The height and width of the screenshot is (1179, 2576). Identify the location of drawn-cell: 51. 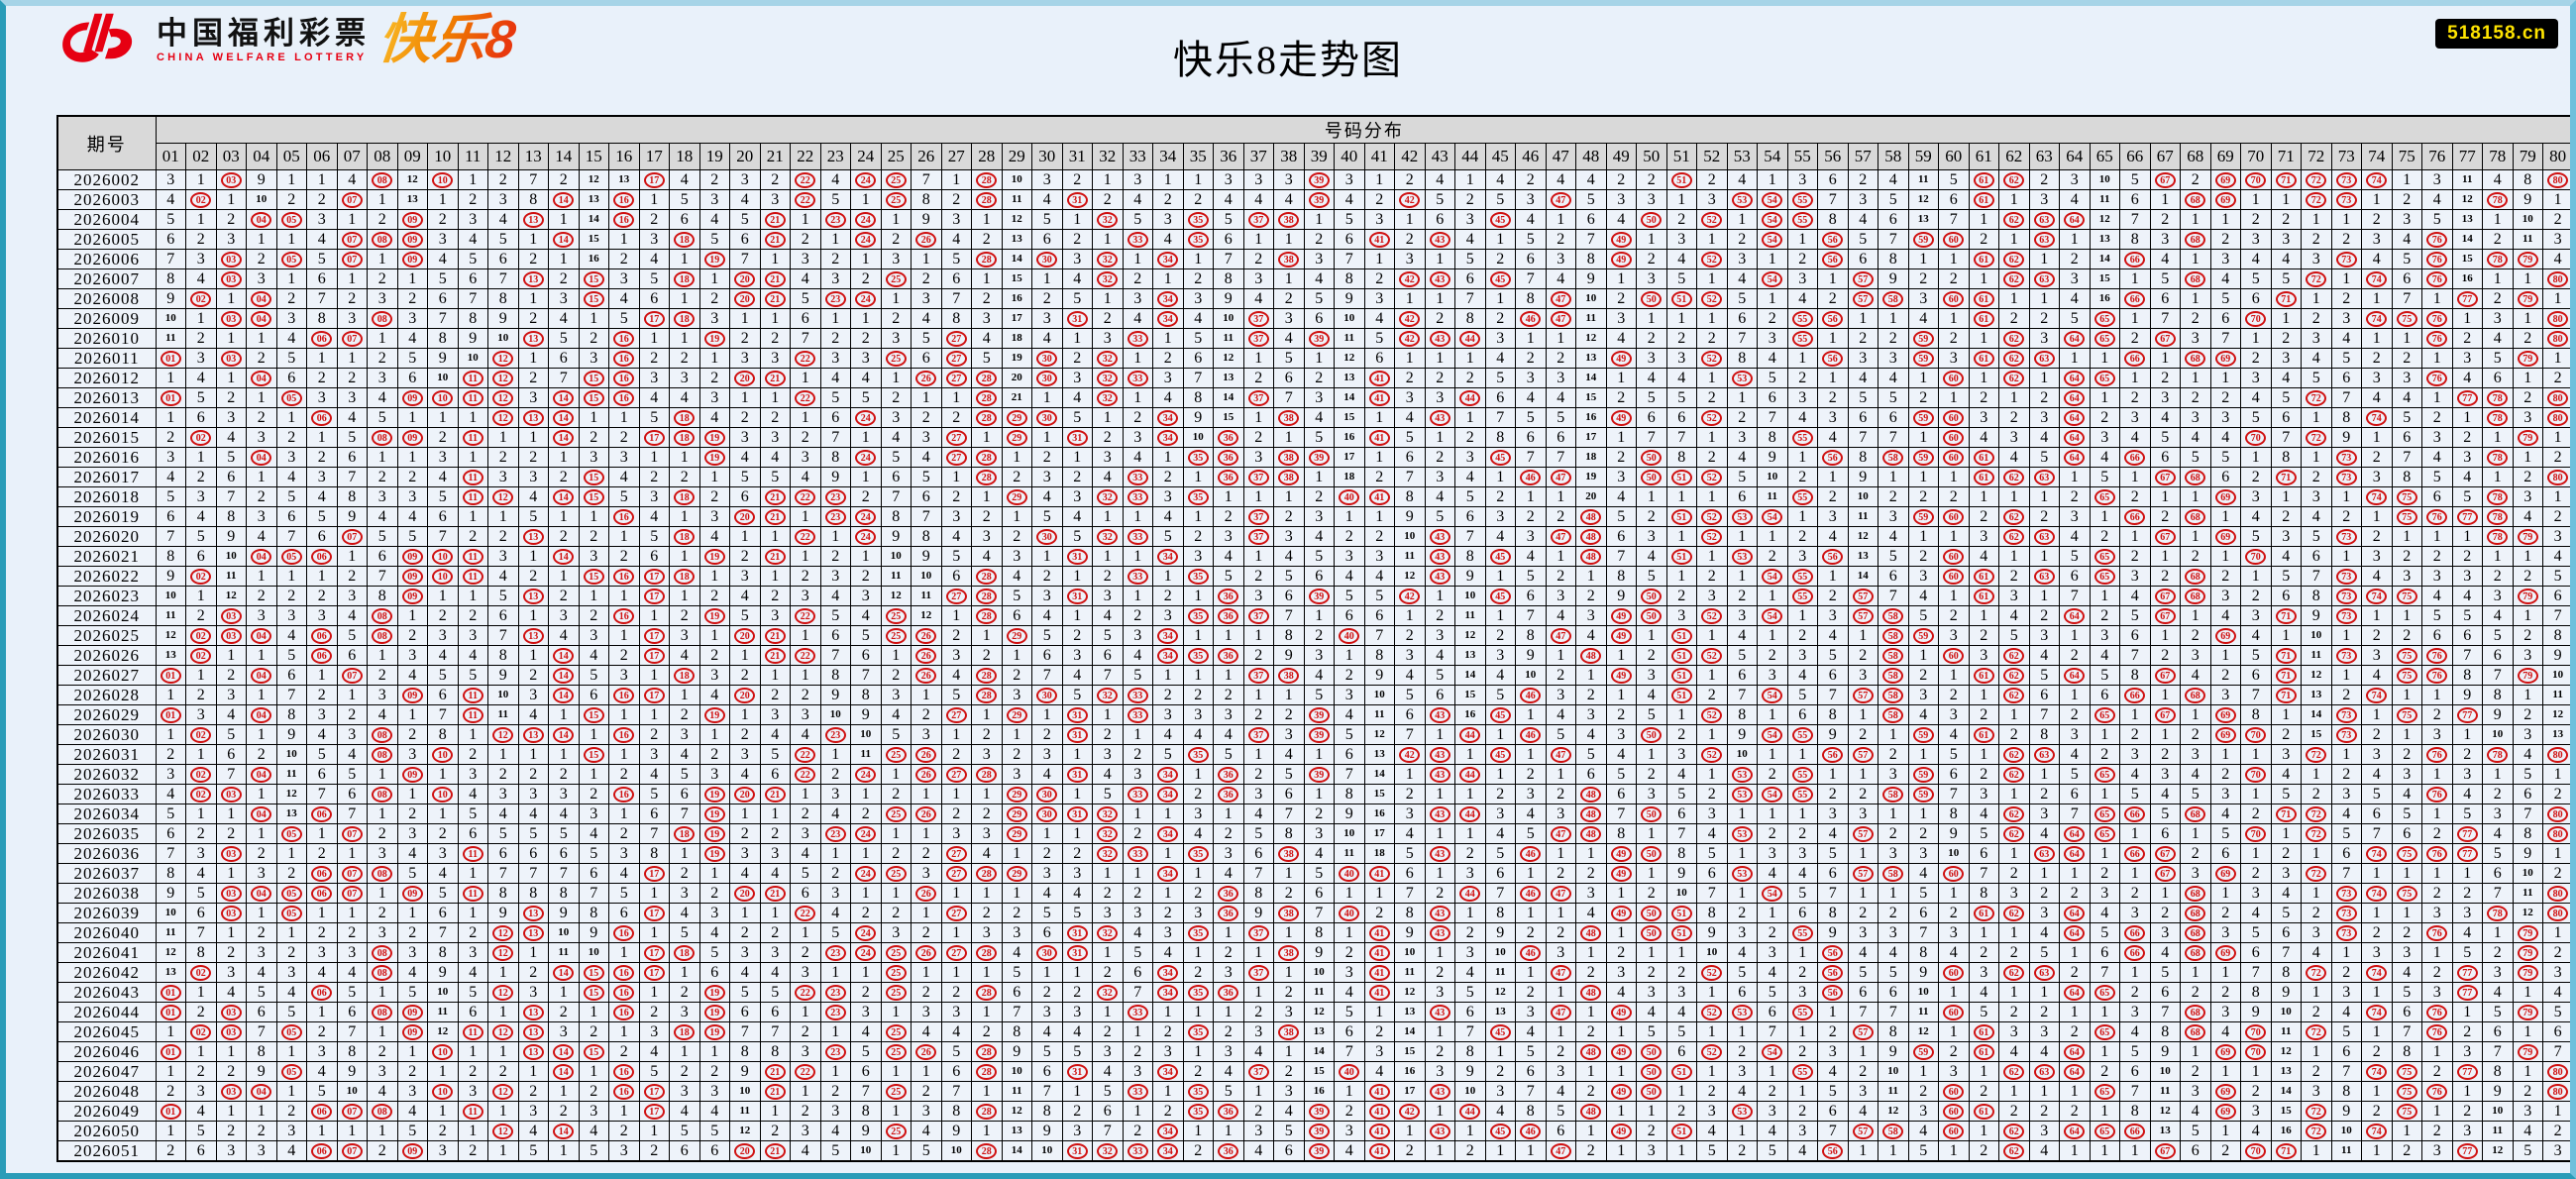
(1681, 695).